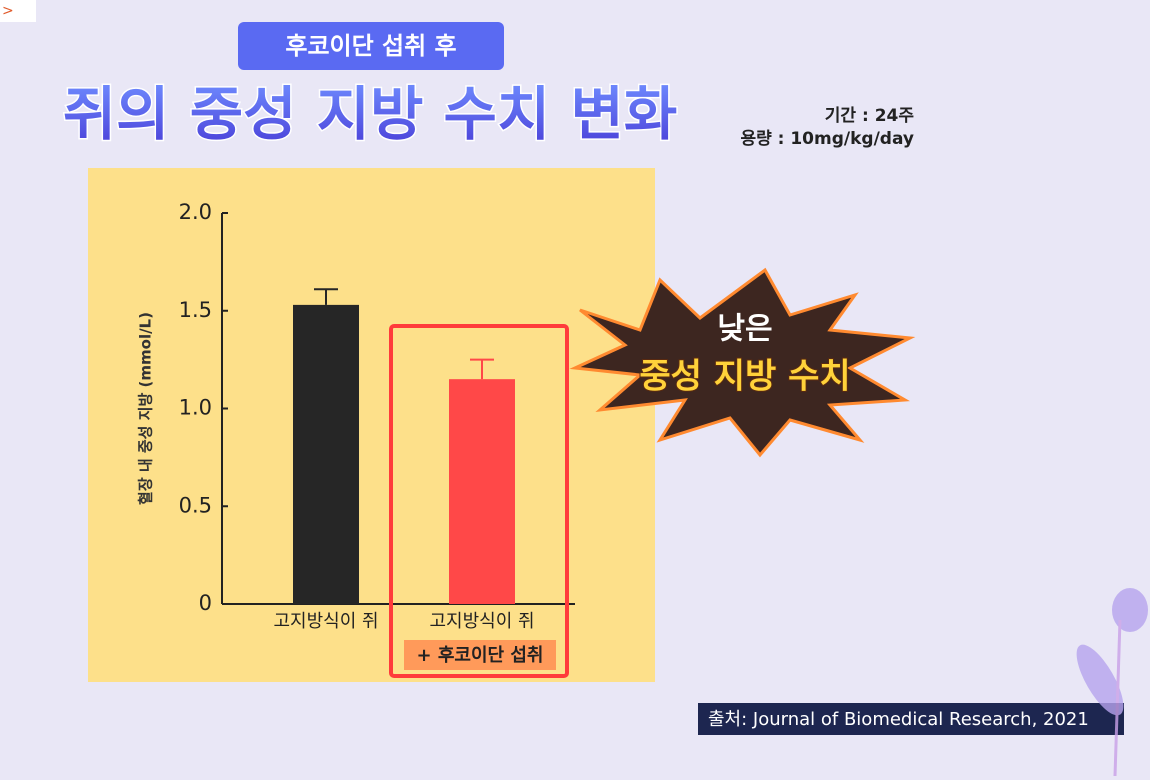  I want to click on decoration, so click(1112, 682).